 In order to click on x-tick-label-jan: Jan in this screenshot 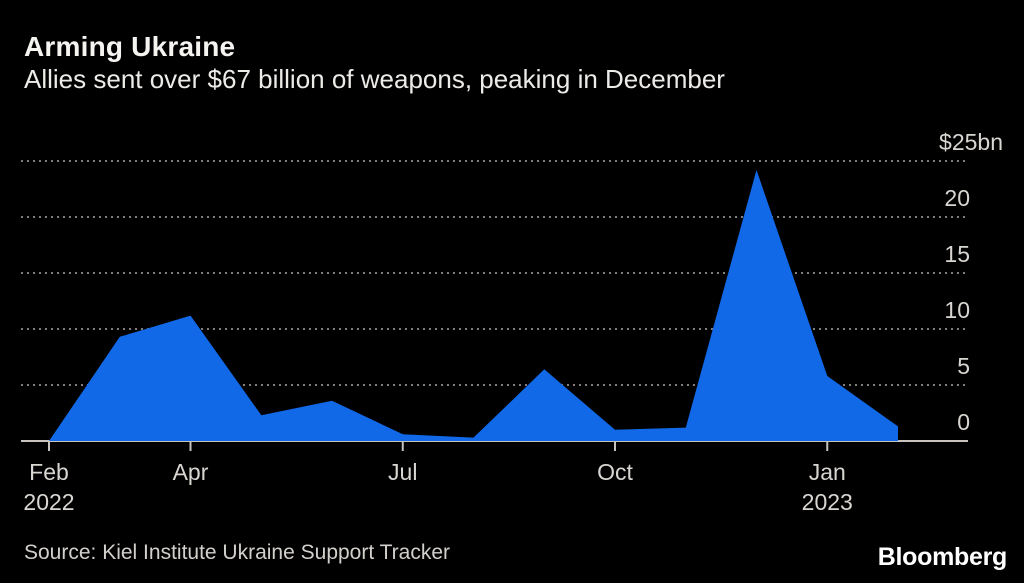, I will do `click(827, 472)`.